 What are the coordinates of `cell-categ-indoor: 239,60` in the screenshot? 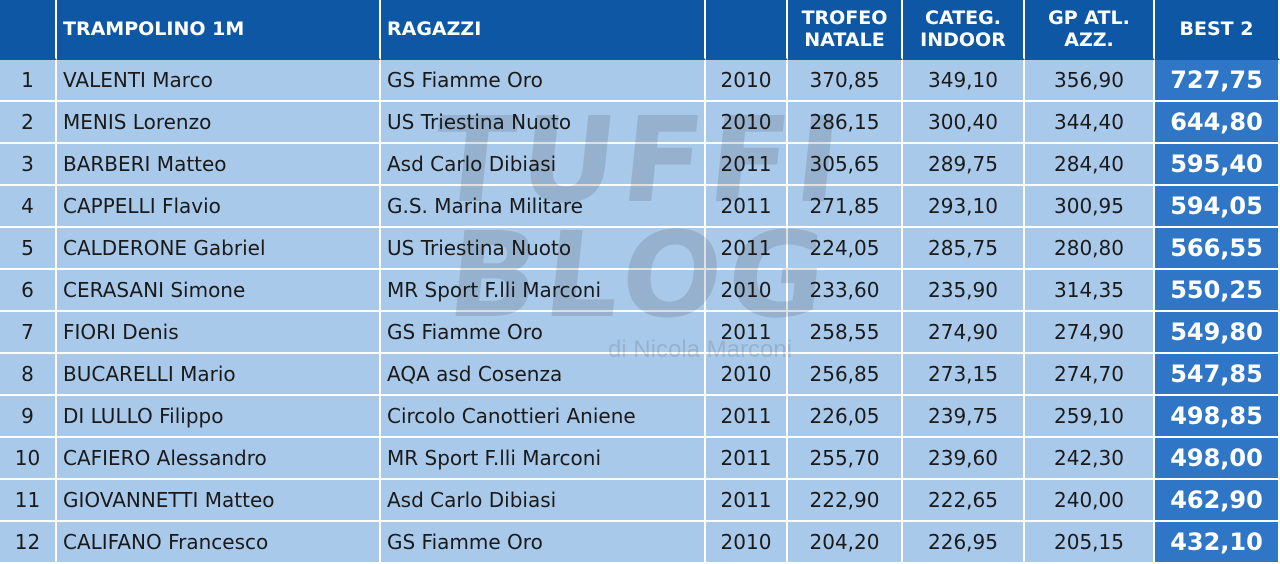 It's located at (964, 459).